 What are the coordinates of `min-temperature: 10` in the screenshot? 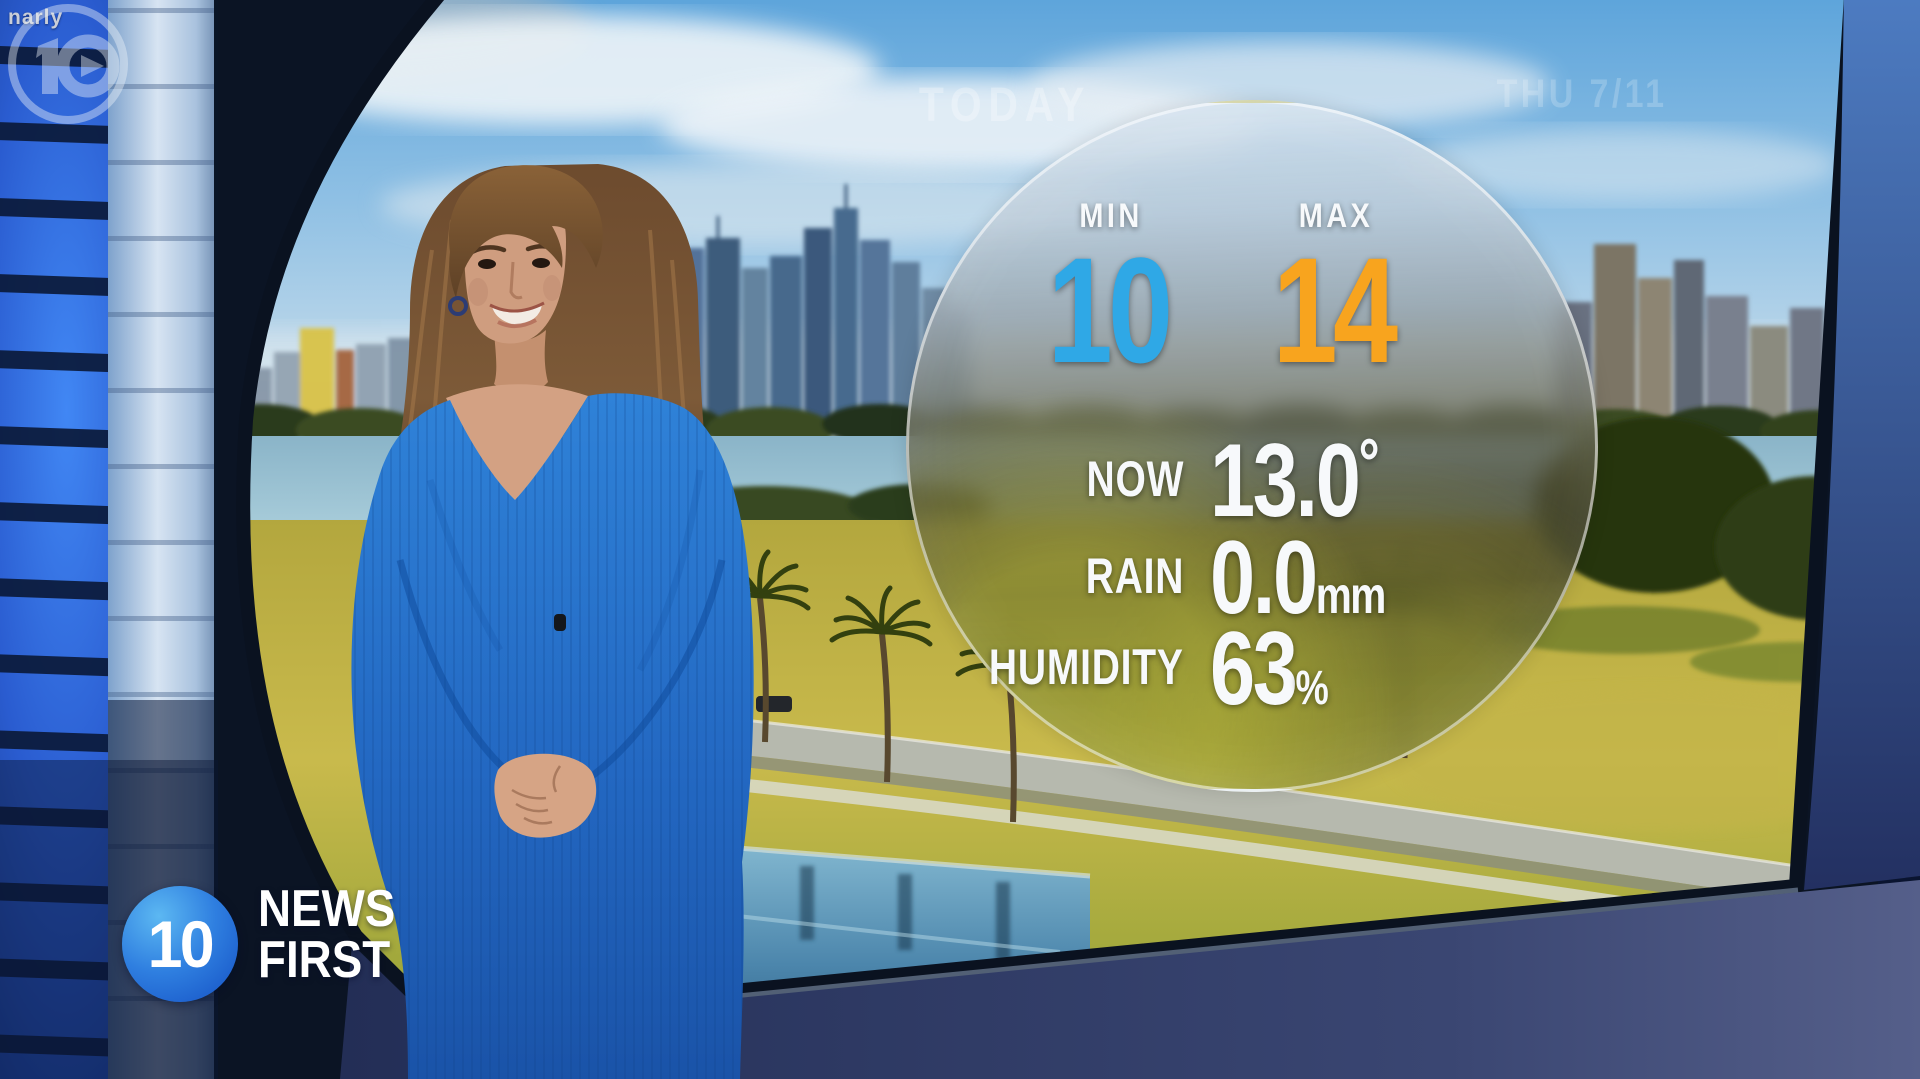 It's located at (1110, 310).